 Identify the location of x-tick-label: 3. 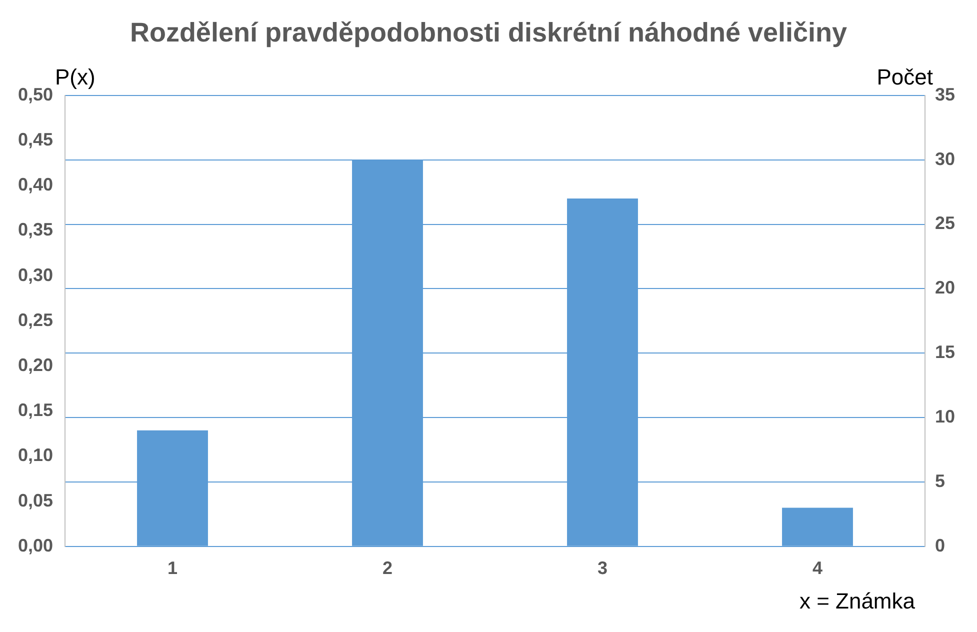
(602, 568).